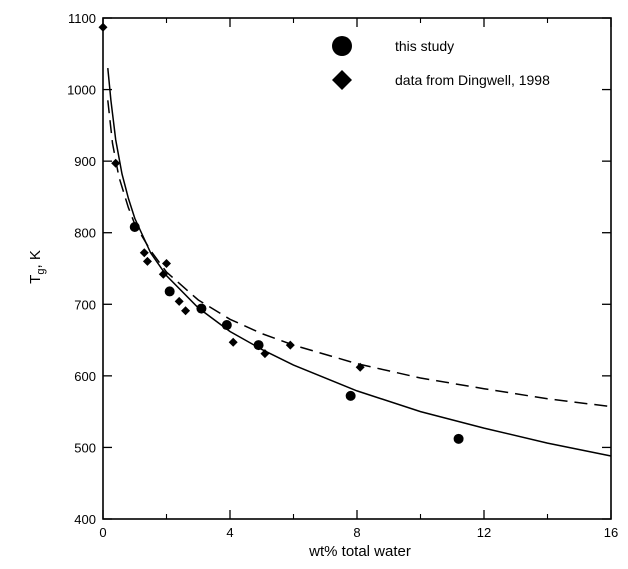 The image size is (628, 569). I want to click on legend-marker-dingwell, so click(342, 80).